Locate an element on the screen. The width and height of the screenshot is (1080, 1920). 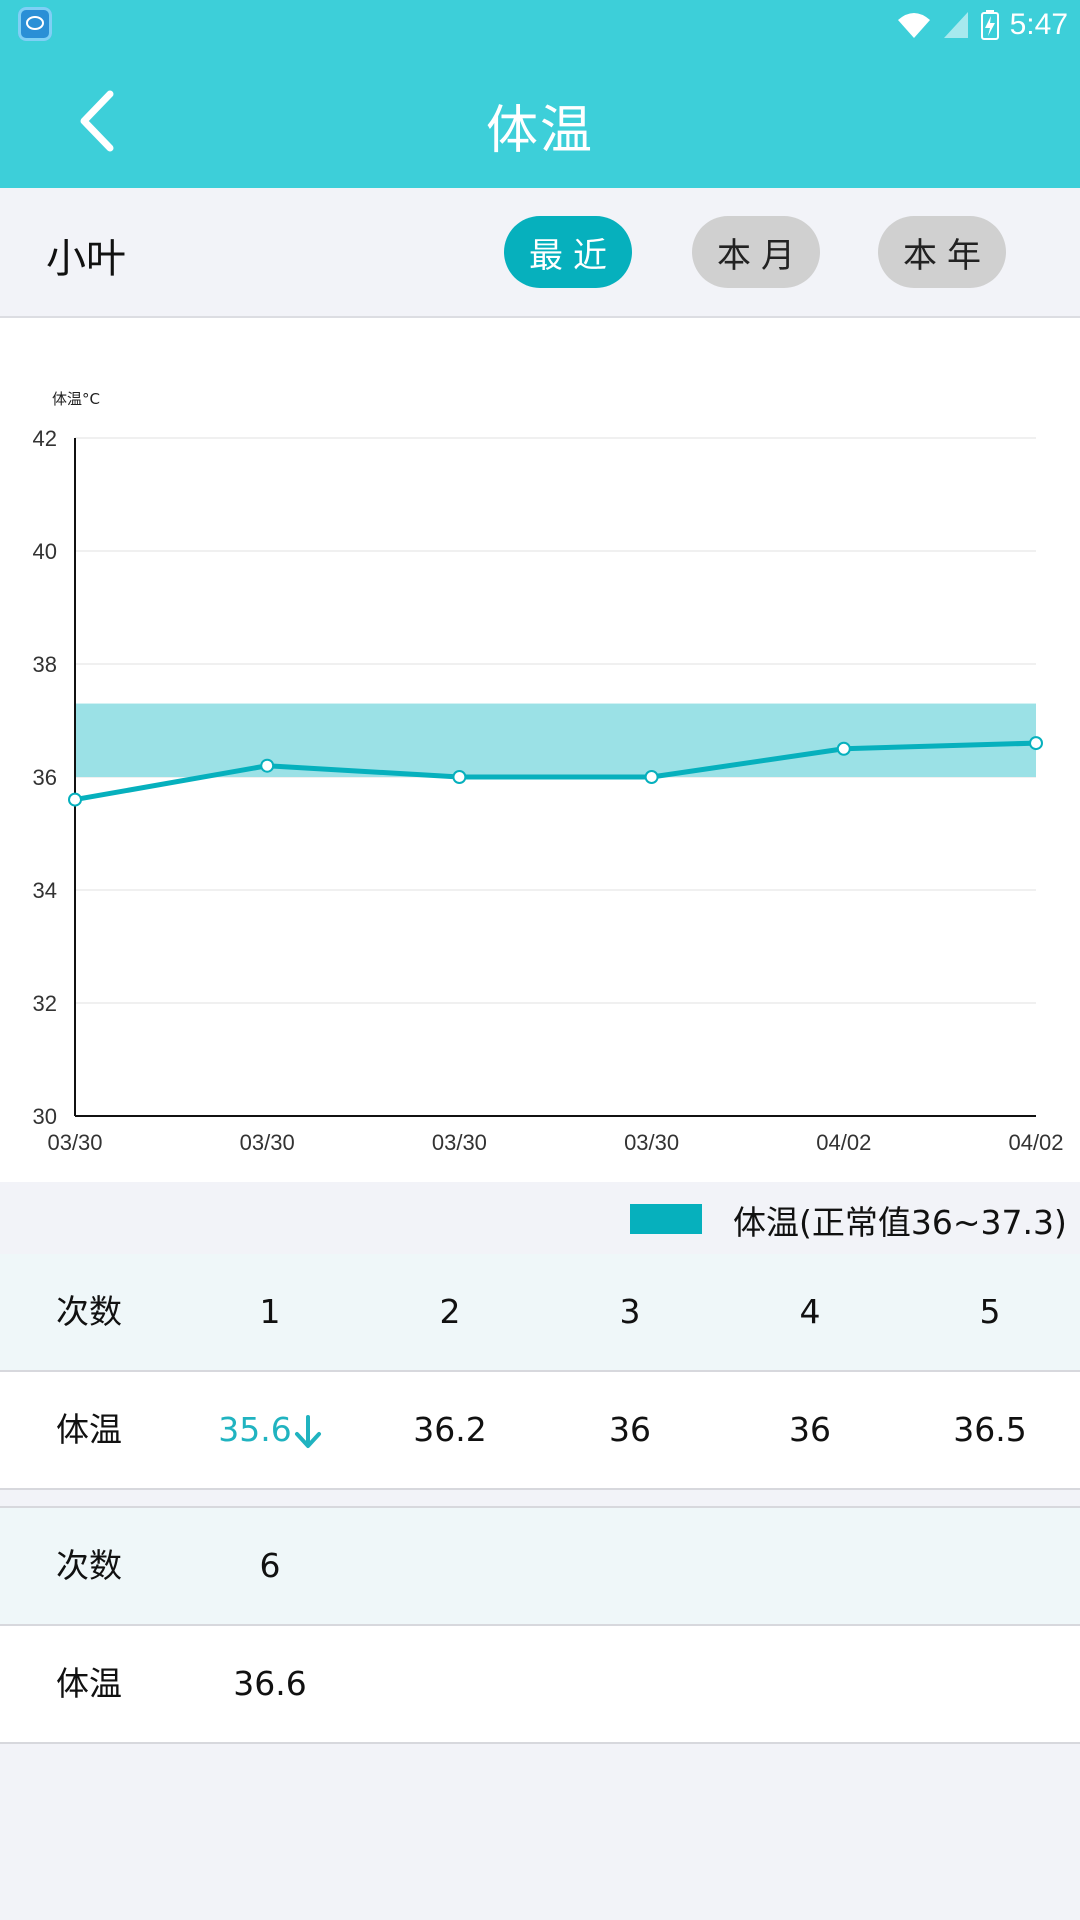
chevron-left-icon is located at coordinates (97, 121).